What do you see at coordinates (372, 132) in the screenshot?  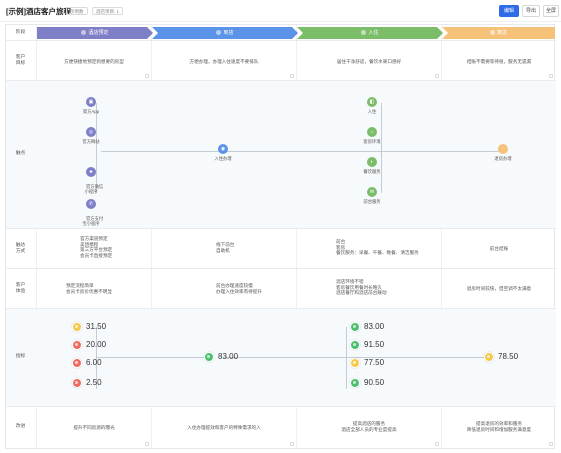 I see `room-icon: ⌂` at bounding box center [372, 132].